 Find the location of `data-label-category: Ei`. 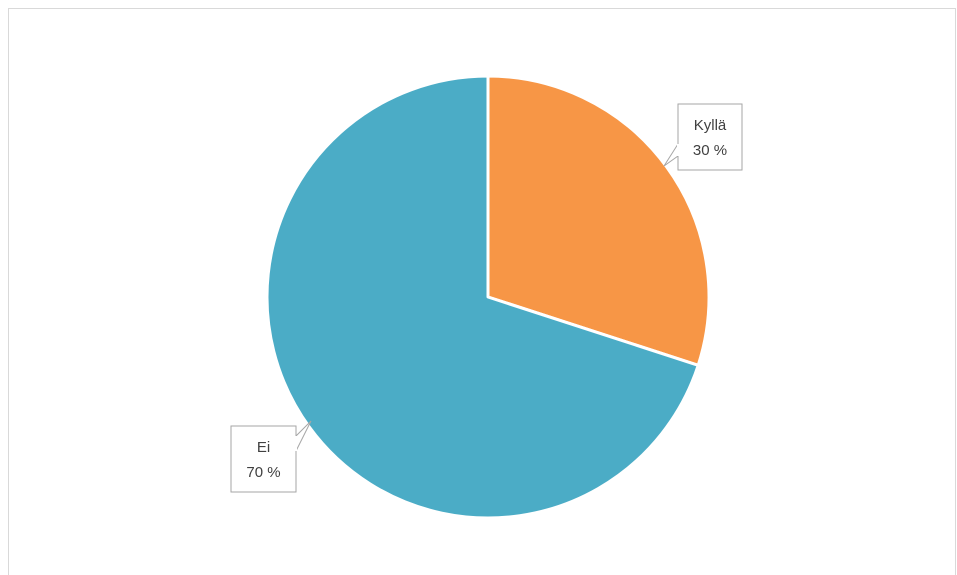

data-label-category: Ei is located at coordinates (263, 447).